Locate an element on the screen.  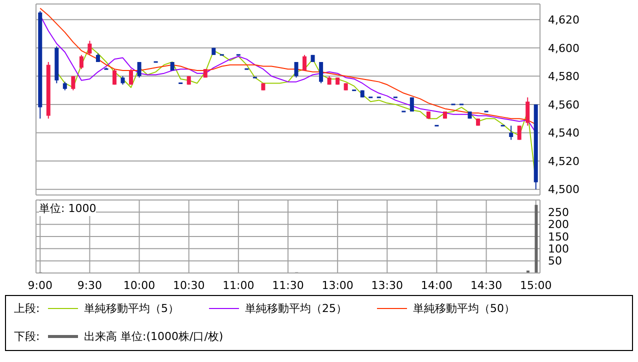
x-tick-label: 13:30 is located at coordinates (387, 285).